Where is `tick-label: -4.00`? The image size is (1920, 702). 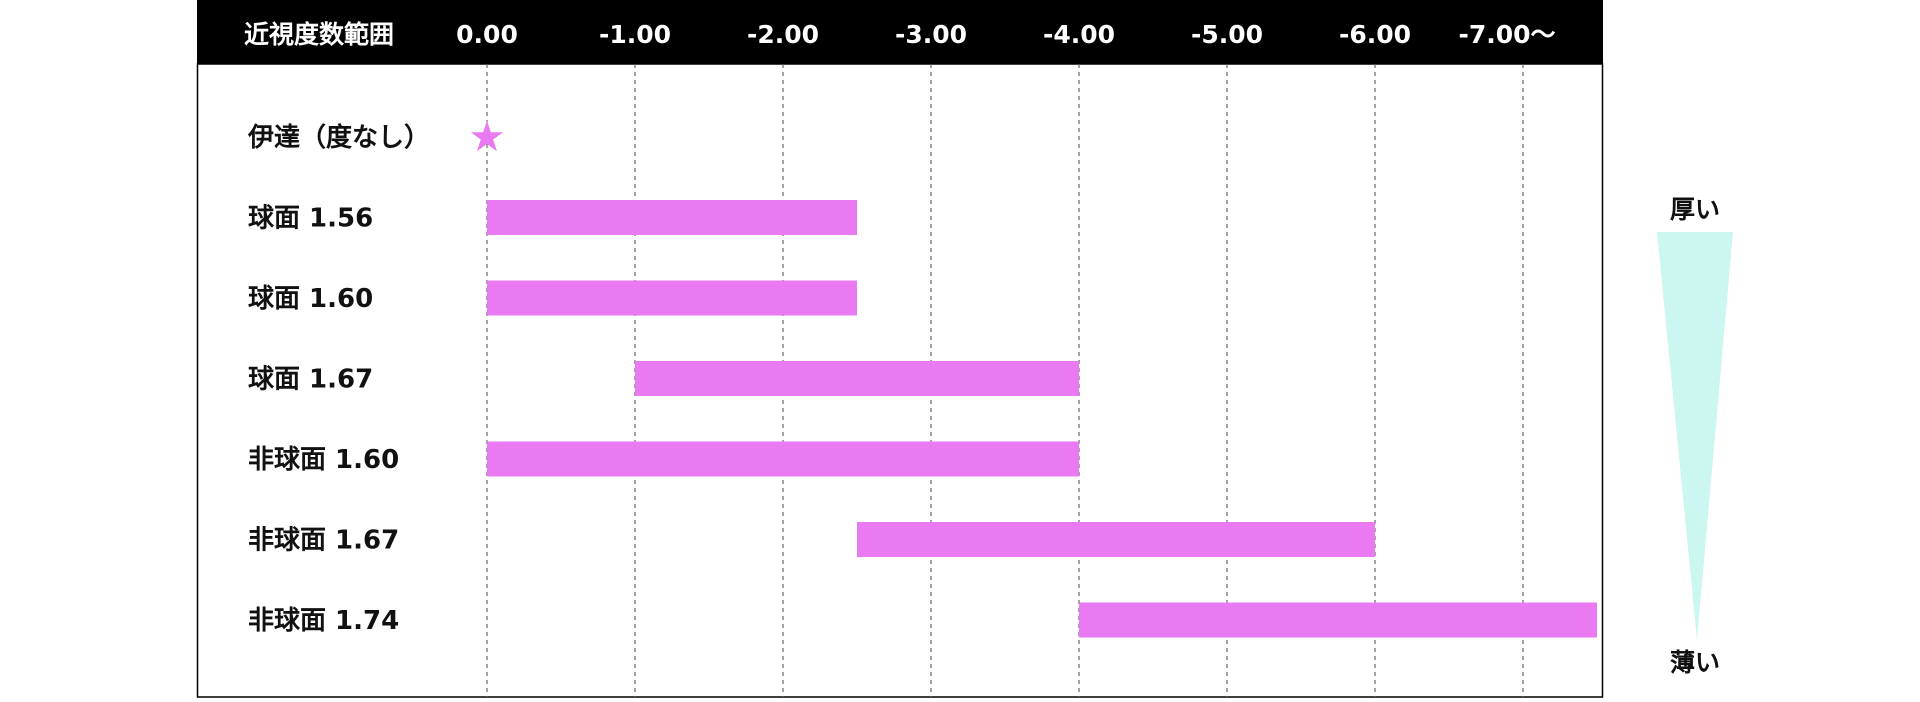 tick-label: -4.00 is located at coordinates (1079, 34).